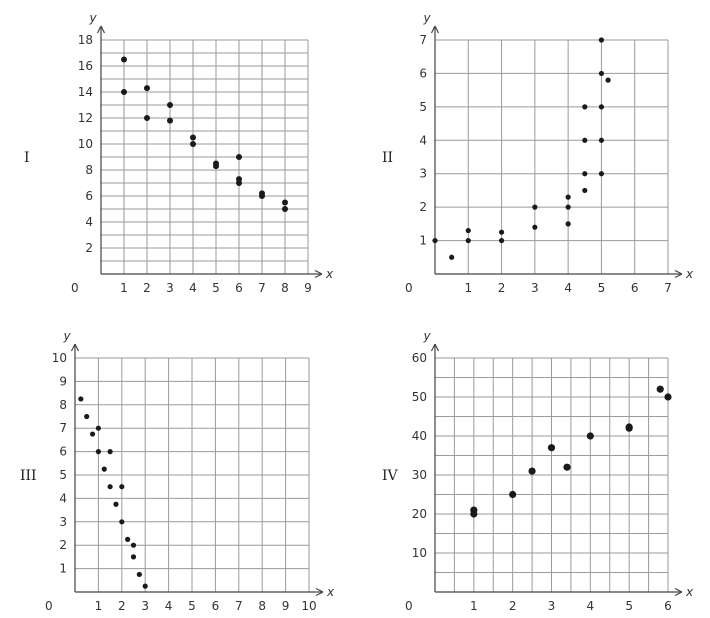 The height and width of the screenshot is (618, 710). What do you see at coordinates (28, 476) in the screenshot?
I see `panel-label: III` at bounding box center [28, 476].